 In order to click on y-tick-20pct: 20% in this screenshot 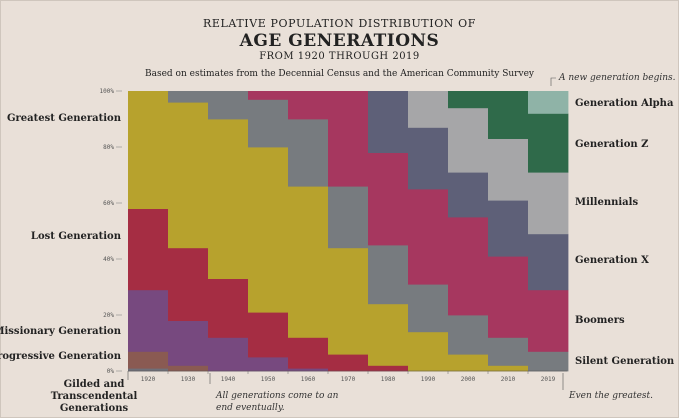, I will do `click(108, 315)`.